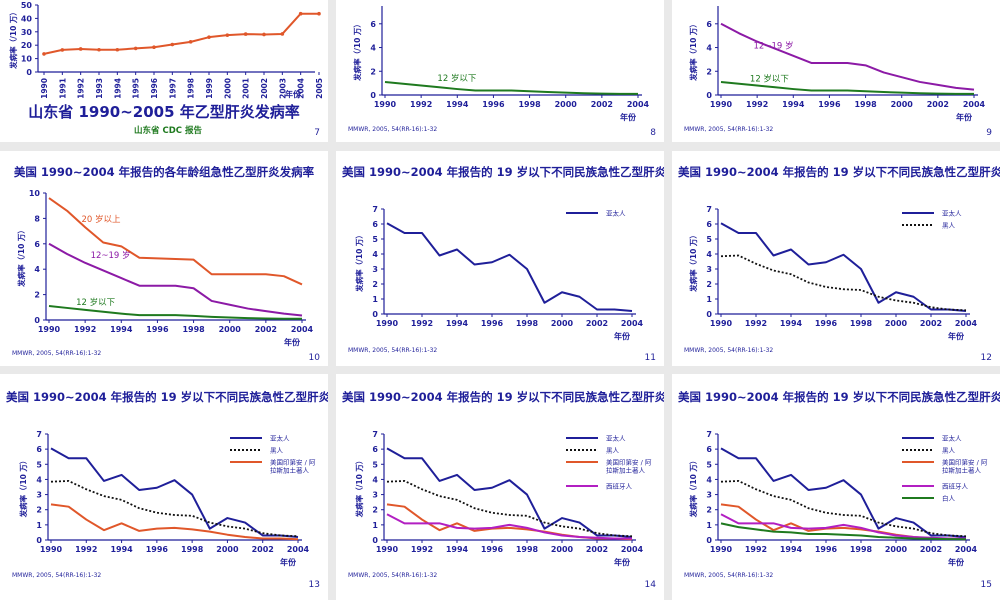 The image size is (1000, 600). Describe the element at coordinates (168, 131) in the screenshot. I see `slide-subtitle: 山东省 CDC 报告` at that location.